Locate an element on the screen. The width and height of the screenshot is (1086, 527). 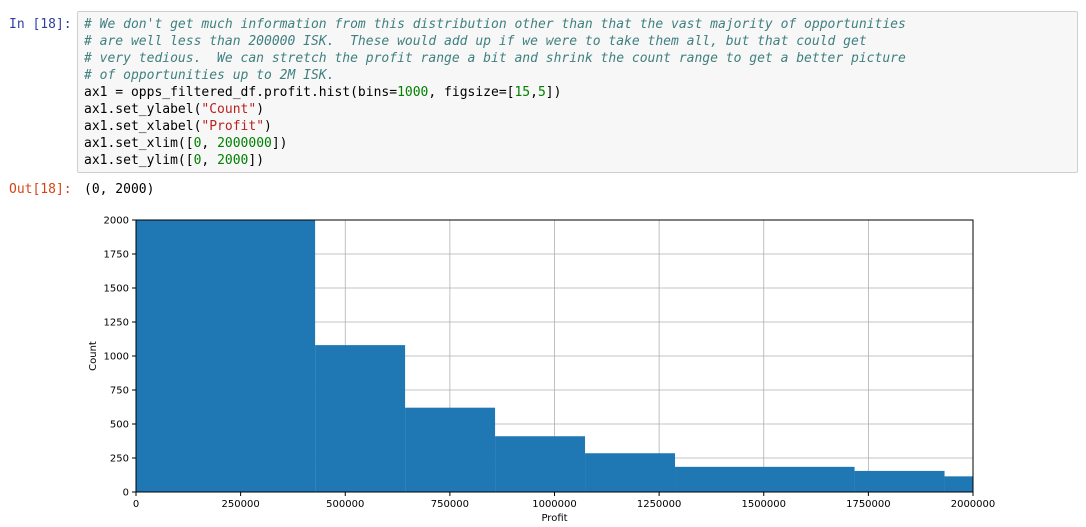
y-axis-ticks: 0 250 500 750 1000 1250 1500 1750 2000 is located at coordinates (120, 357).